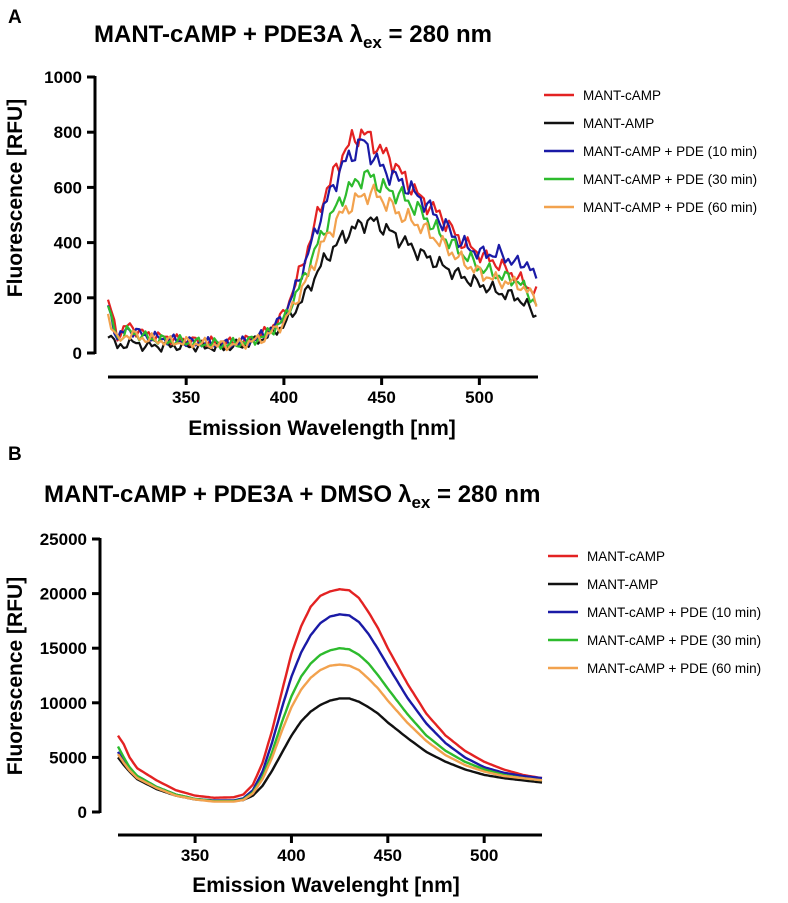 Image resolution: width=788 pixels, height=903 pixels. I want to click on panel-a-y-axis-label: Fluorescence [RFU], so click(15, 198).